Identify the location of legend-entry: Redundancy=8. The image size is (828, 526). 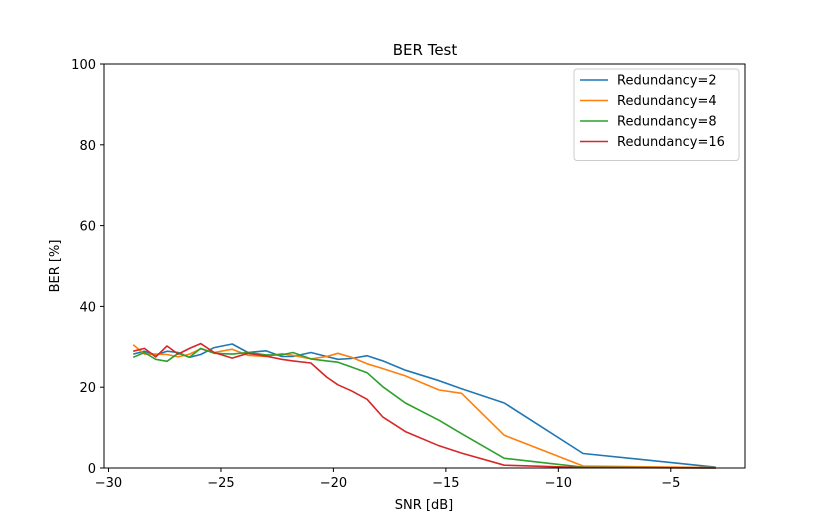
(667, 122).